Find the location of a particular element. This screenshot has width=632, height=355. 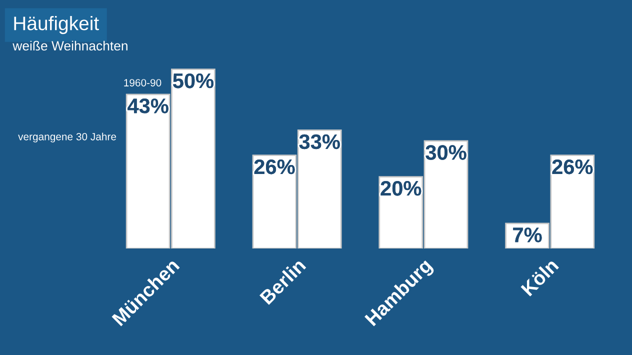

series-label: vergangene 30 Jahre is located at coordinates (67, 137).